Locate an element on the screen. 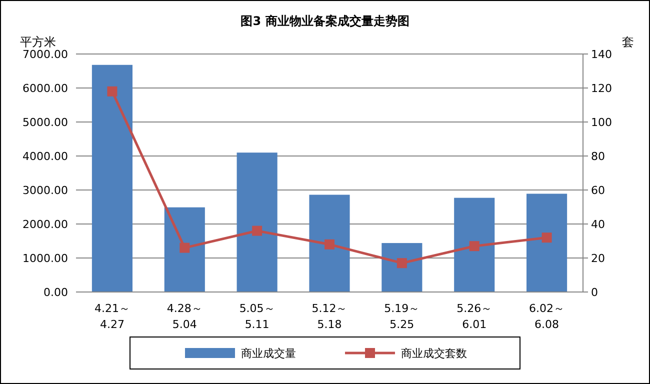 The height and width of the screenshot is (384, 650). y2-tick-label: 0 is located at coordinates (594, 292).